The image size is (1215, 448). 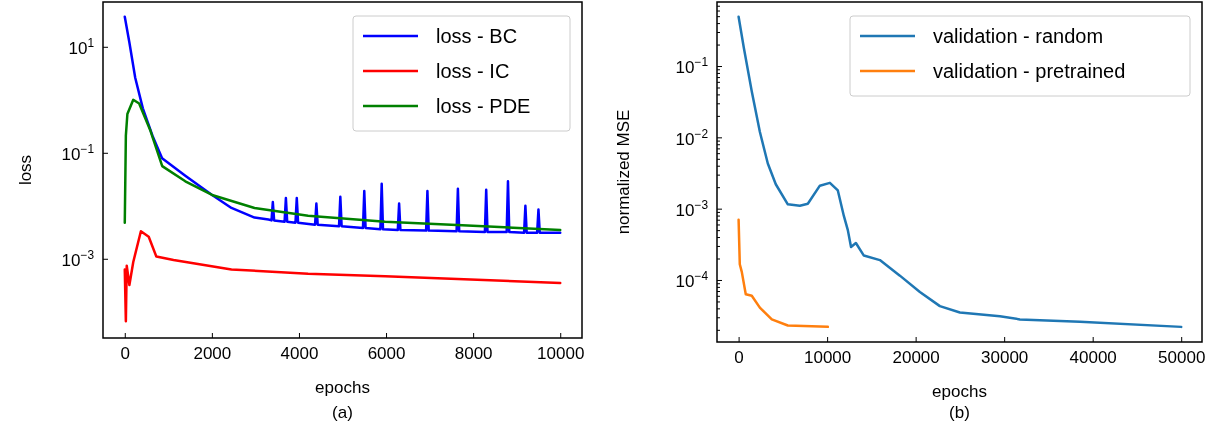 I want to click on x-tick-label: 50000, so click(x=1182, y=358).